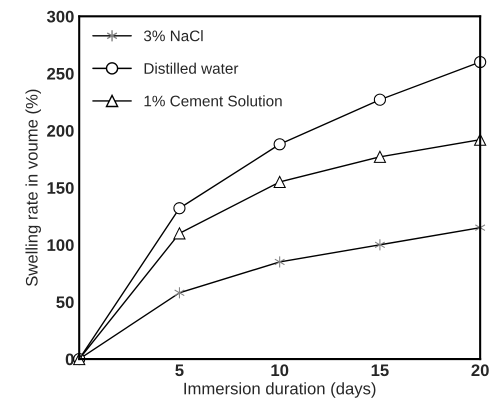 The width and height of the screenshot is (495, 408). What do you see at coordinates (70, 359) in the screenshot?
I see `y-tick-label: 0` at bounding box center [70, 359].